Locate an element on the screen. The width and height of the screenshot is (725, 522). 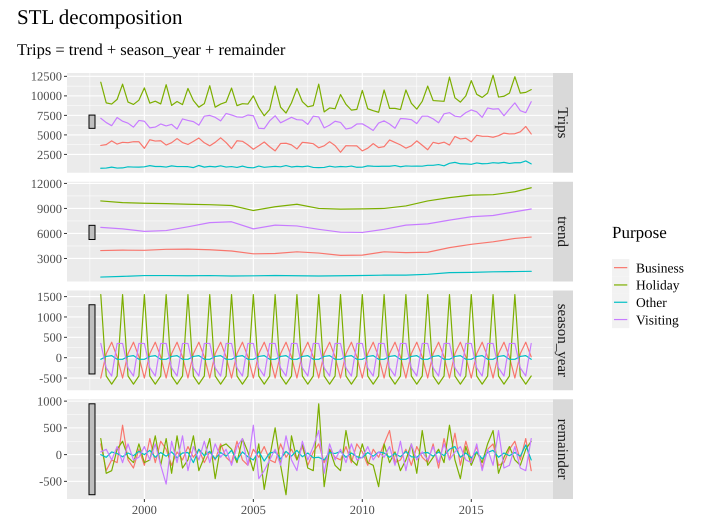
x-tick-label: 2005 is located at coordinates (253, 510).